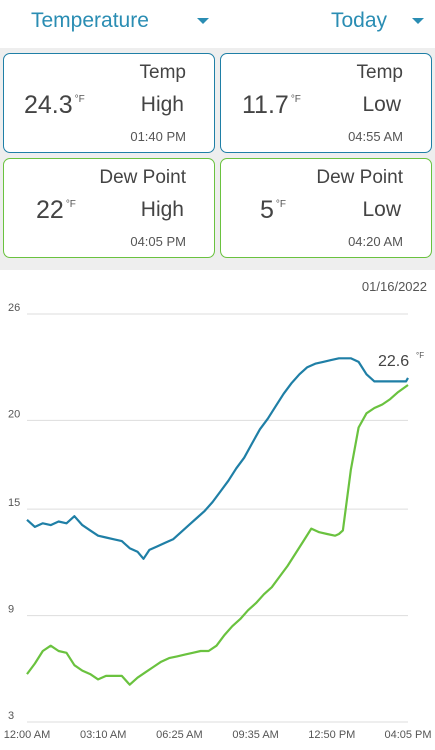 This screenshot has height=750, width=435. What do you see at coordinates (179, 735) in the screenshot?
I see `x-tick-label: 06:25 AM` at bounding box center [179, 735].